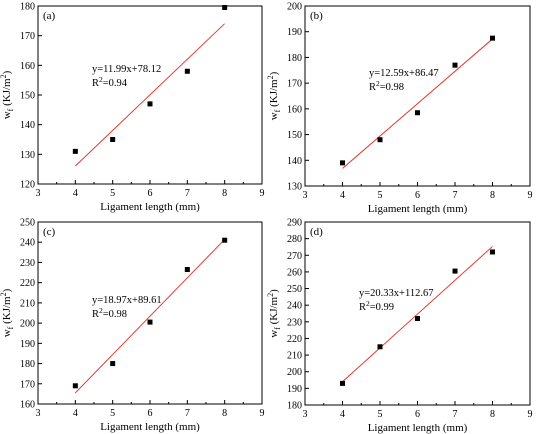 The image size is (550, 434). I want to click on fit-equation: y=18.97x+89.61, so click(127, 300).